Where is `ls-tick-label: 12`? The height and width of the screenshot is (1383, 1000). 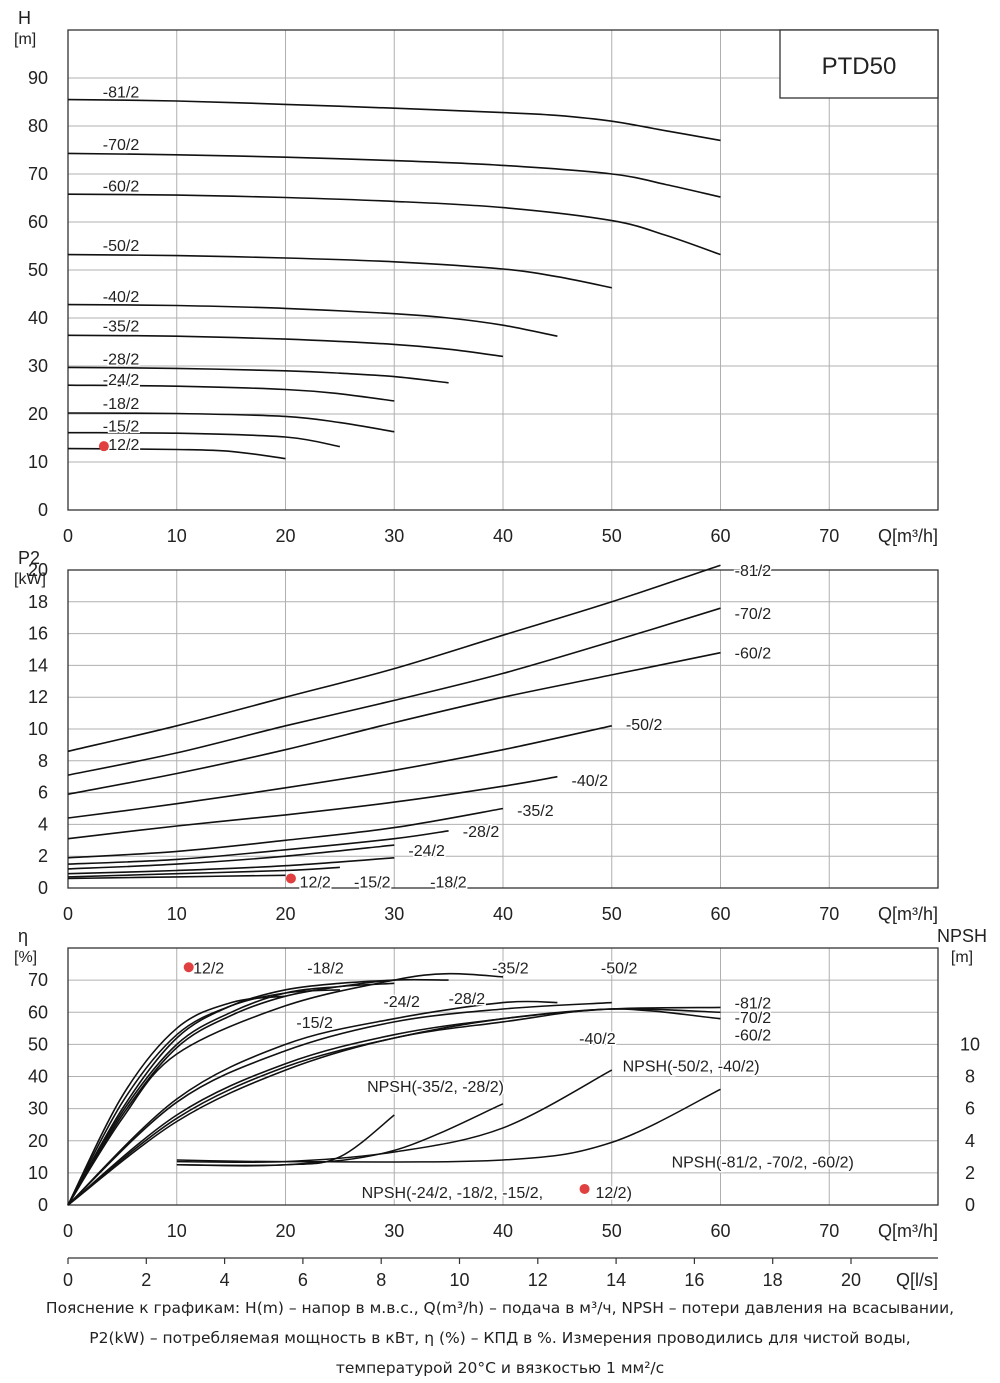
ls-tick-label: 12 is located at coordinates (538, 1280).